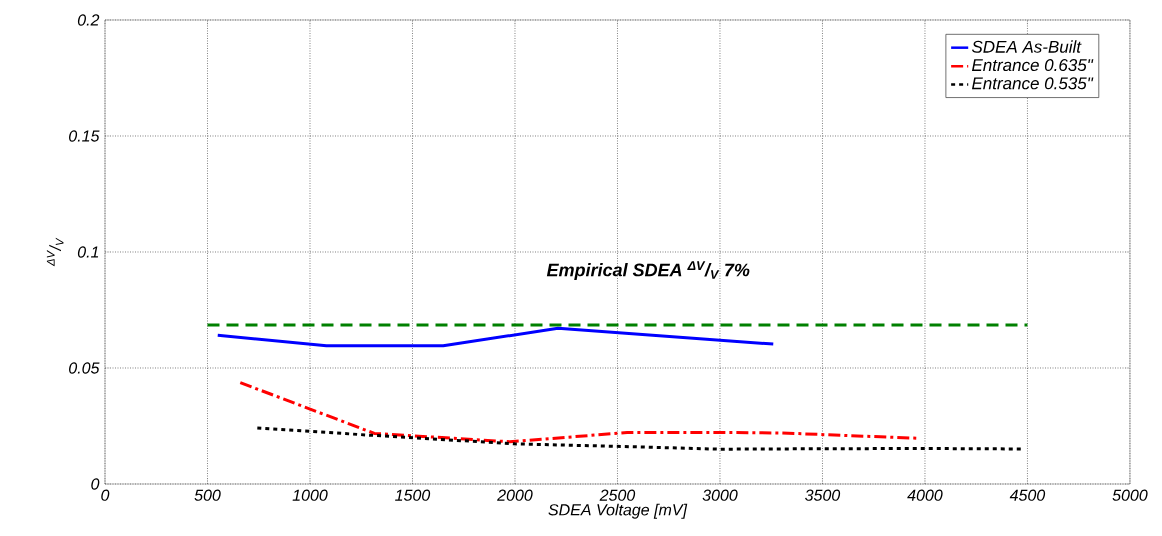 Image resolution: width=1162 pixels, height=536 pixels. What do you see at coordinates (413, 495) in the screenshot?
I see `x-tick-label: 1500` at bounding box center [413, 495].